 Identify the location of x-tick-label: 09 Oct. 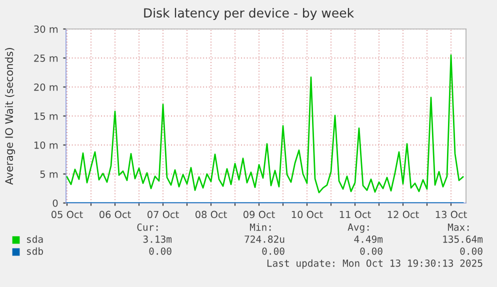
(259, 214).